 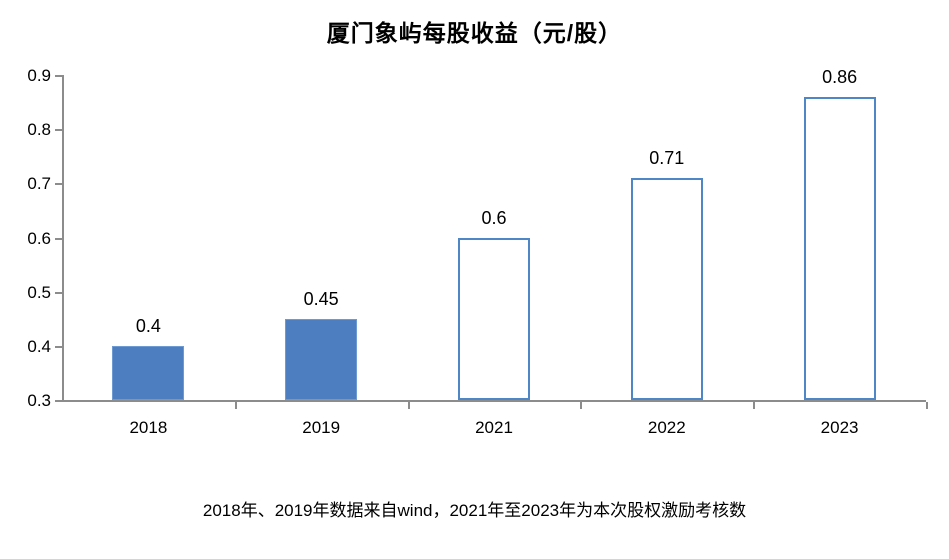 I want to click on x-axis-category-label-2019: 2019, so click(x=321, y=427).